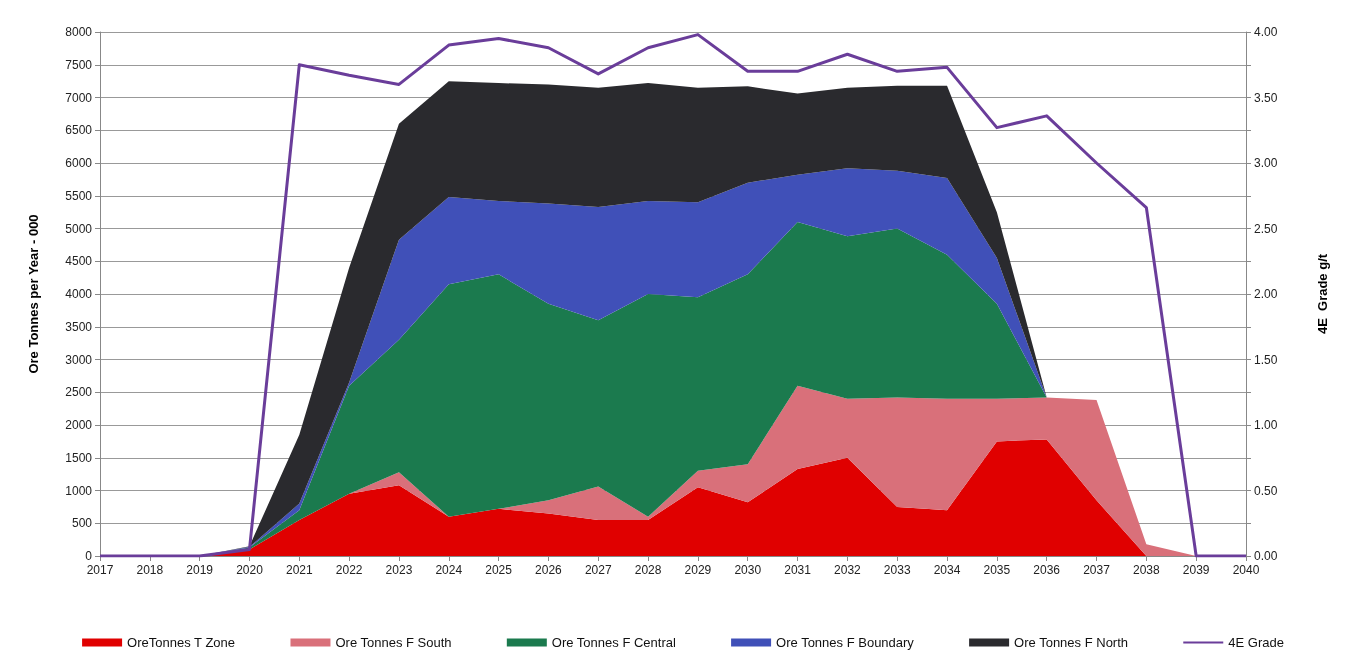 This screenshot has width=1366, height=664. What do you see at coordinates (1097, 570) in the screenshot?
I see `x-tick-label: 2037` at bounding box center [1097, 570].